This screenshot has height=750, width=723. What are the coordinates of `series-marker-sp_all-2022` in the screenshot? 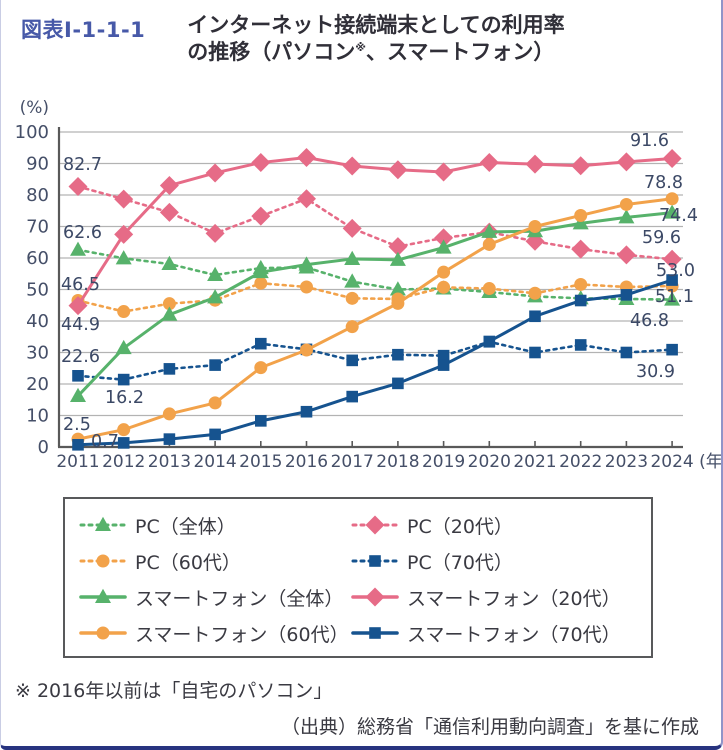 It's located at (580, 222).